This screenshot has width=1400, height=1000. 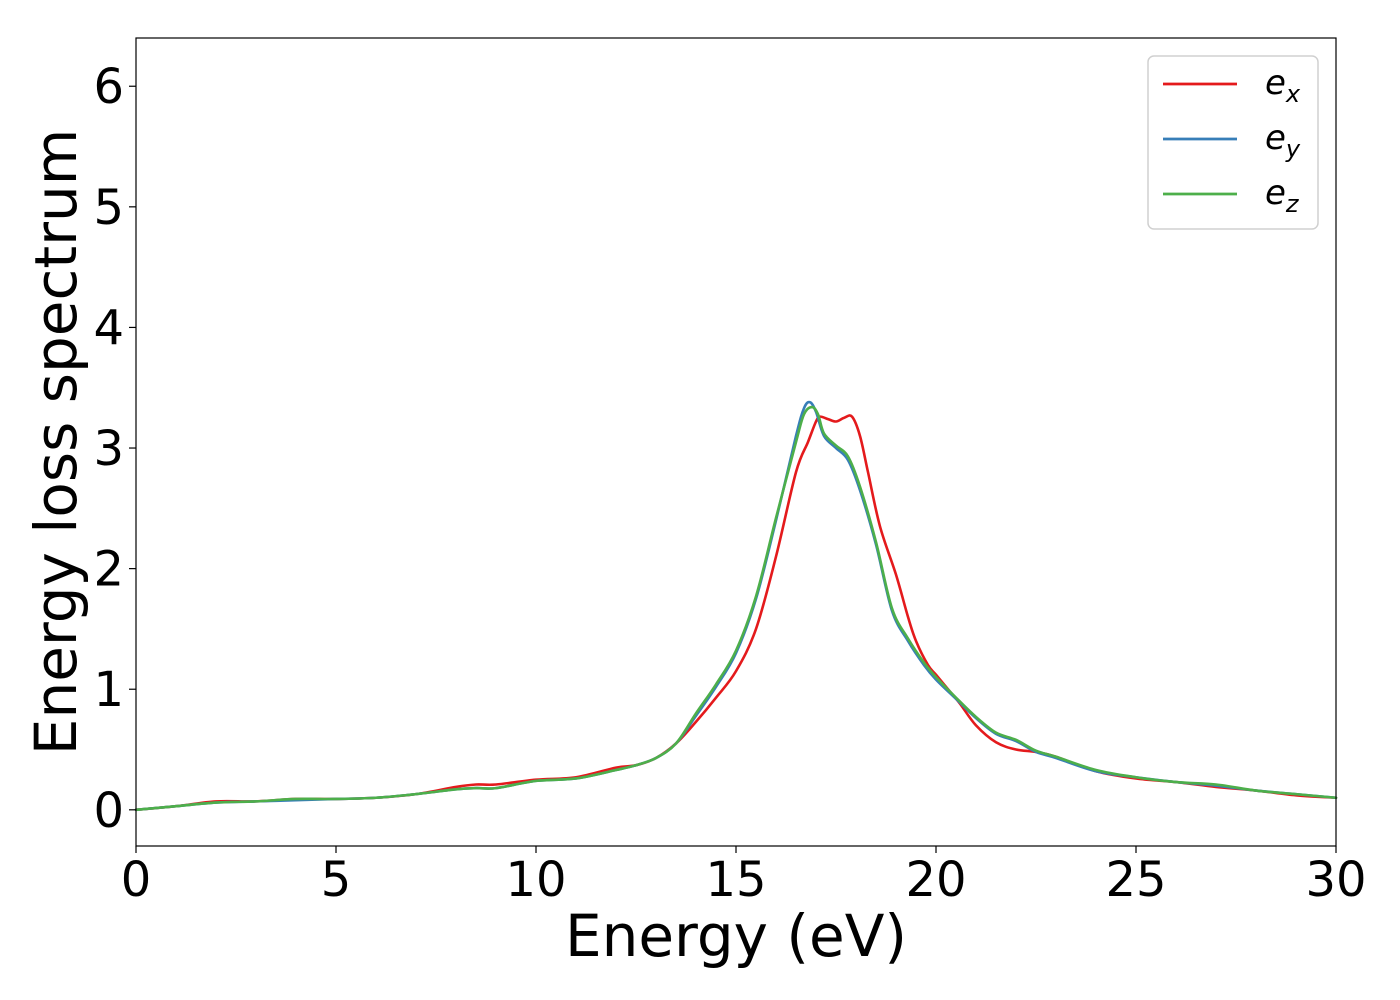 What do you see at coordinates (535, 880) in the screenshot?
I see `x-tick-label: 10` at bounding box center [535, 880].